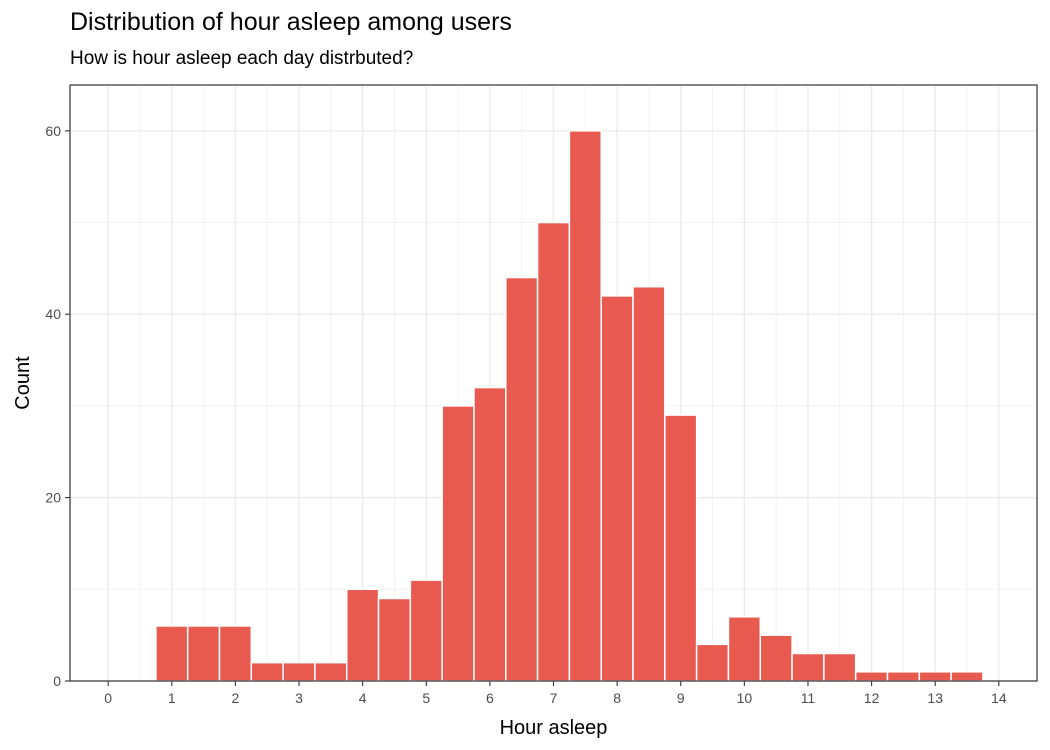 Image resolution: width=1050 pixels, height=750 pixels. I want to click on x-tick-label: 8, so click(617, 698).